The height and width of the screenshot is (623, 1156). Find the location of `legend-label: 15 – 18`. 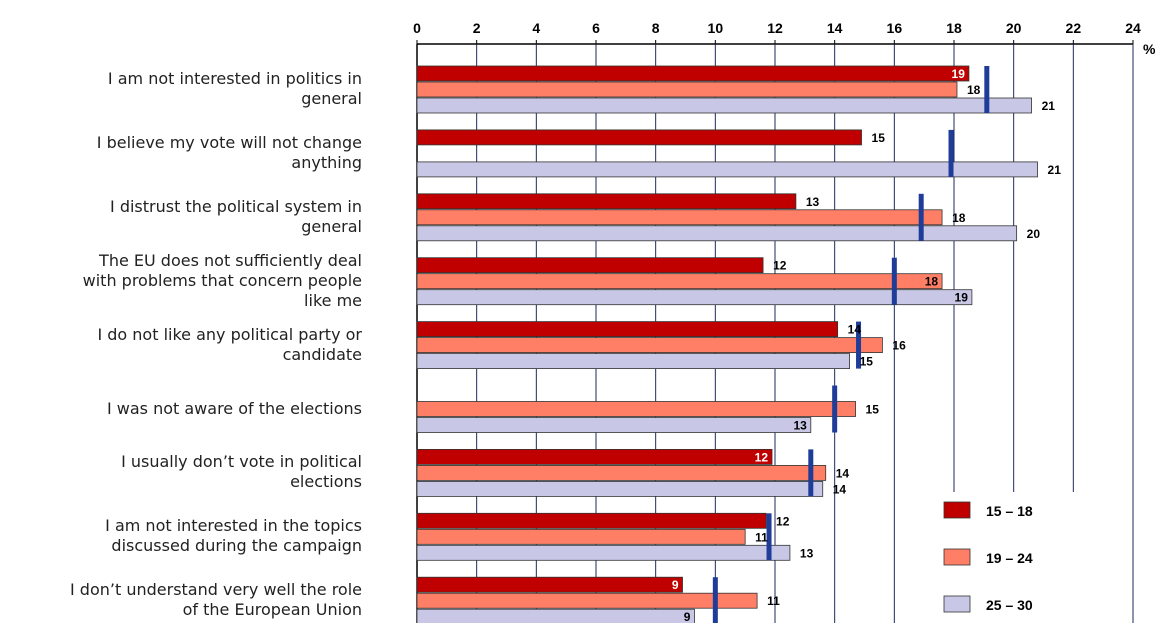

legend-label: 15 – 18 is located at coordinates (1009, 511).